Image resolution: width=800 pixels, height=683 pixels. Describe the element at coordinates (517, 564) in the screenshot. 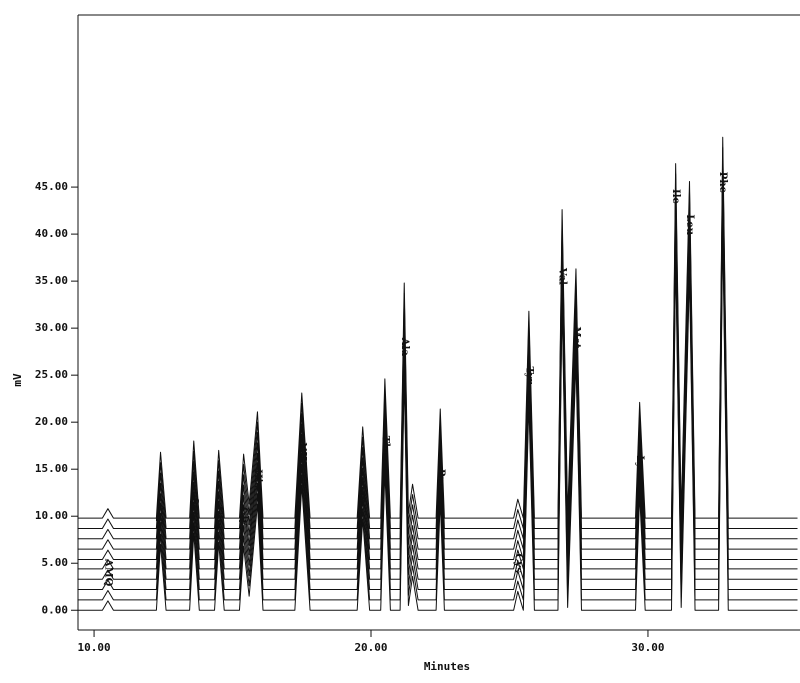

I see `peak-label: Cys` at that location.